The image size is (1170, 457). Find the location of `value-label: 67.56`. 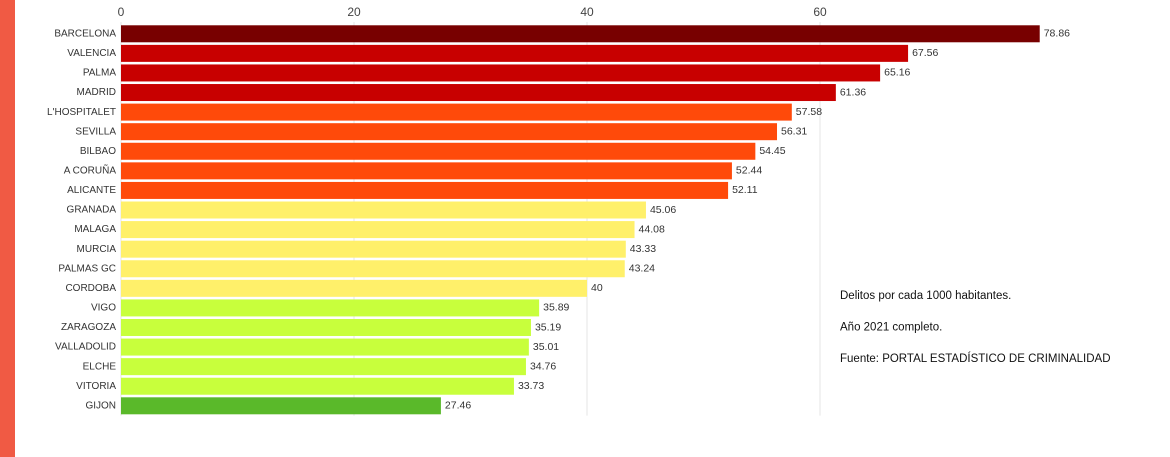

value-label: 67.56 is located at coordinates (925, 53).